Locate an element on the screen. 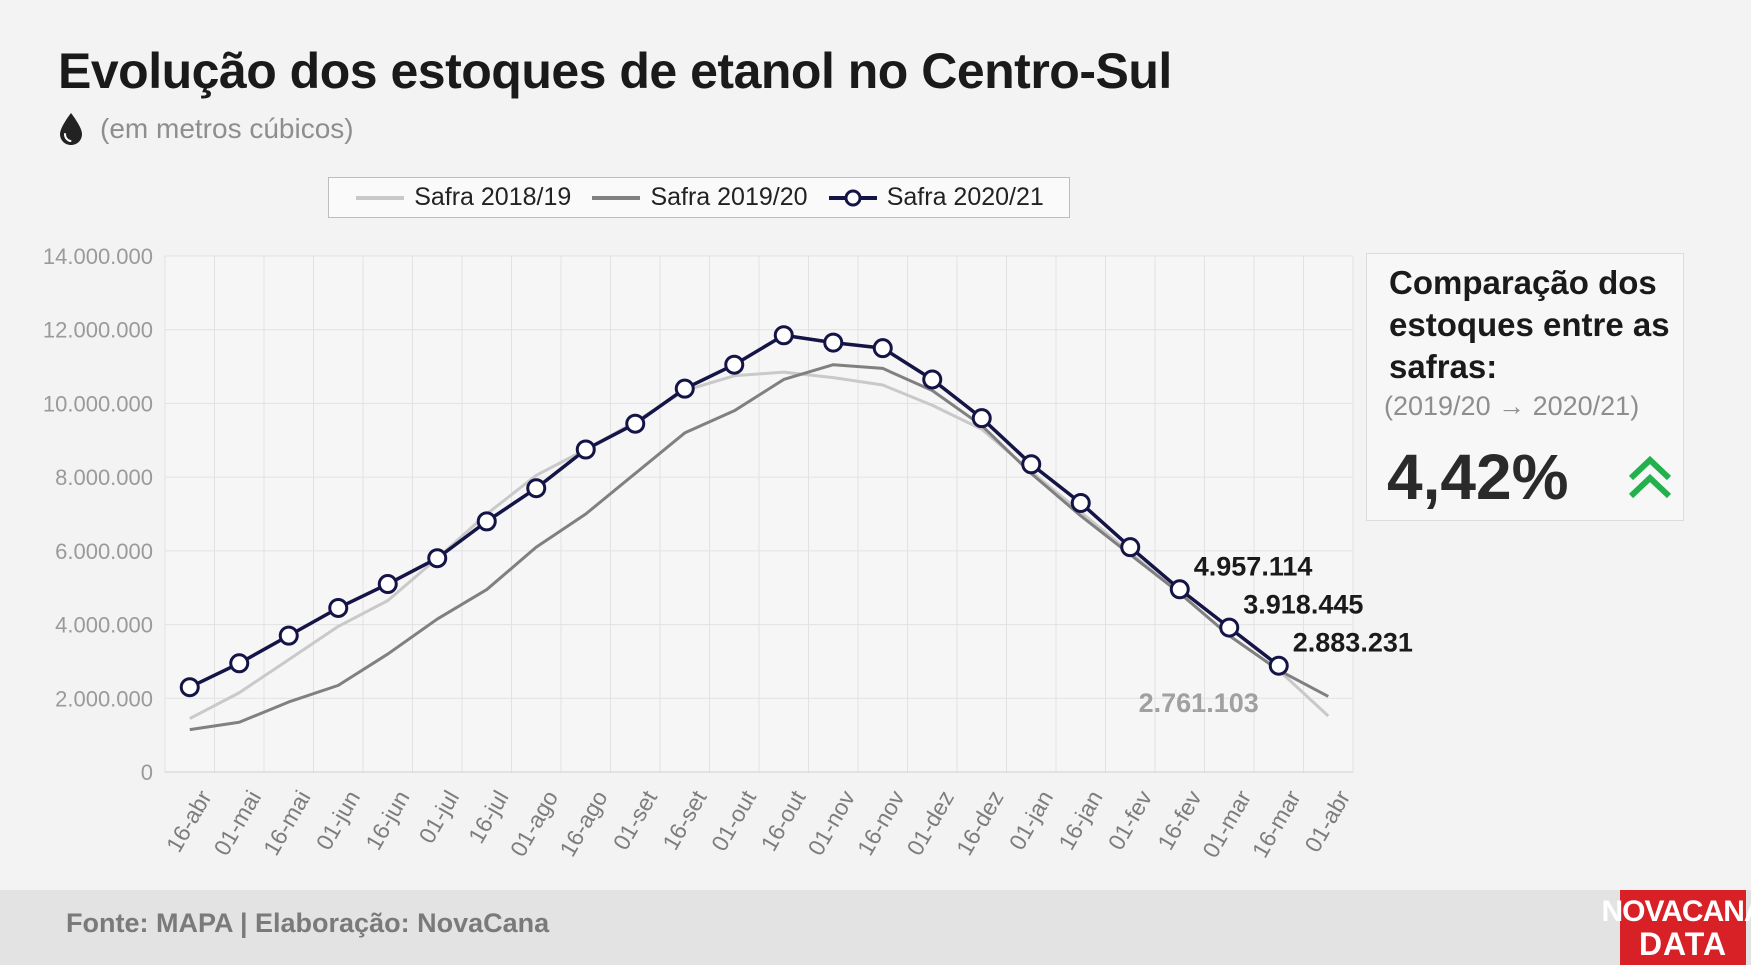 Image resolution: width=1751 pixels, height=965 pixels. x-tick-label: 01-fev is located at coordinates (1130, 819).